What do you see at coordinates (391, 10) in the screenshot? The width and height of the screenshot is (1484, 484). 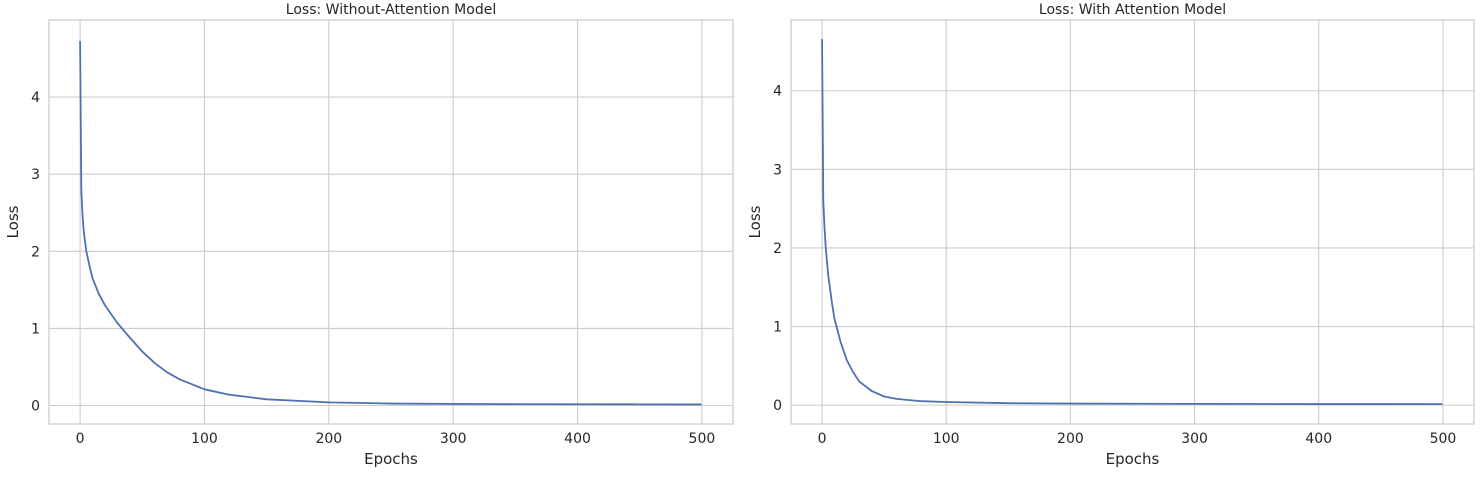 I see `chart-title: Loss: Without-Attention Model` at bounding box center [391, 10].